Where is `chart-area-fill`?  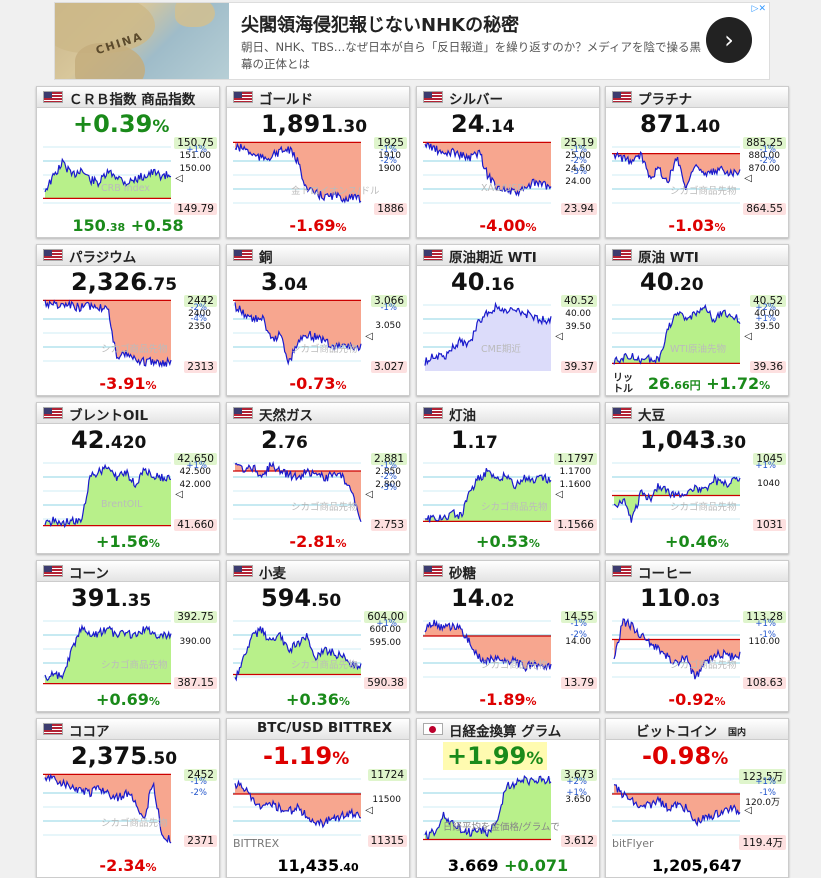 chart-area-fill is located at coordinates (488, 337).